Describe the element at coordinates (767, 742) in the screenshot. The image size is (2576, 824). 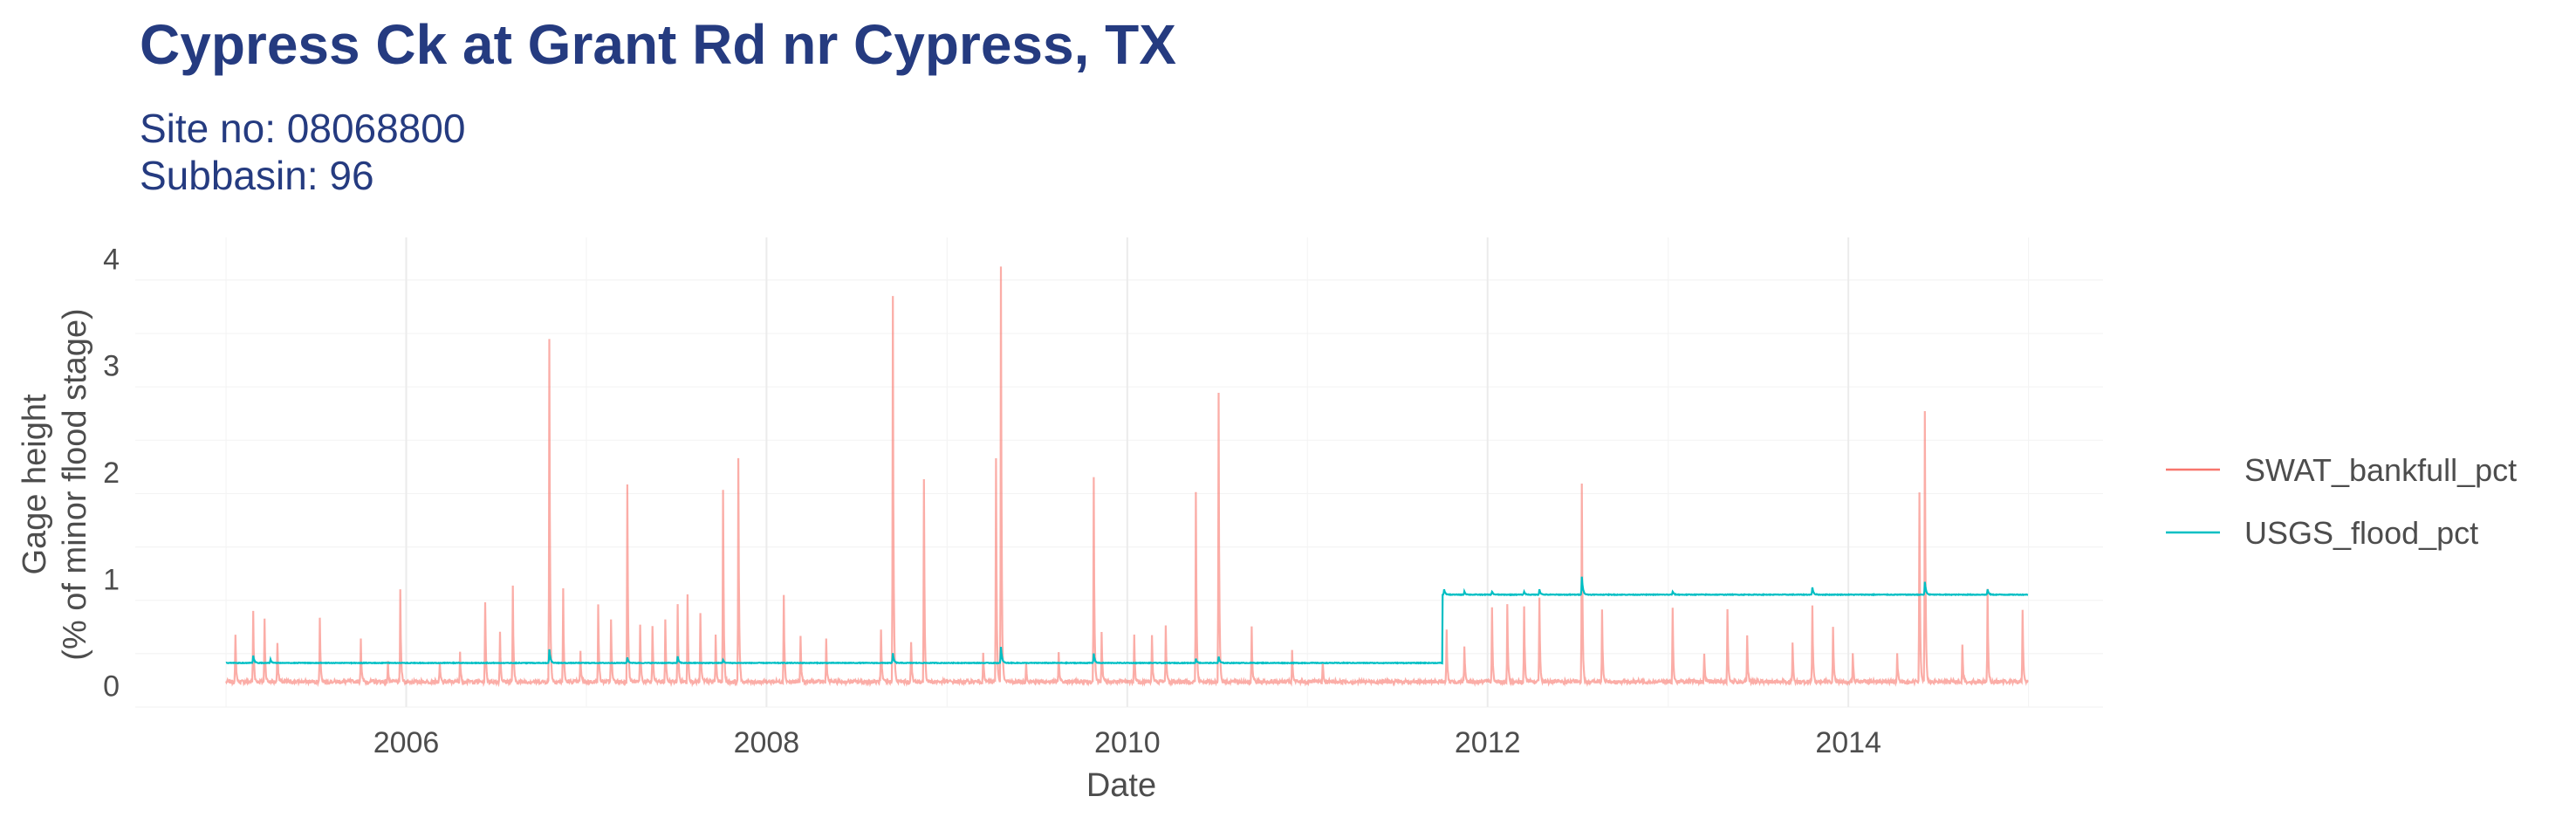
I see `x-tick-label: 2008` at that location.